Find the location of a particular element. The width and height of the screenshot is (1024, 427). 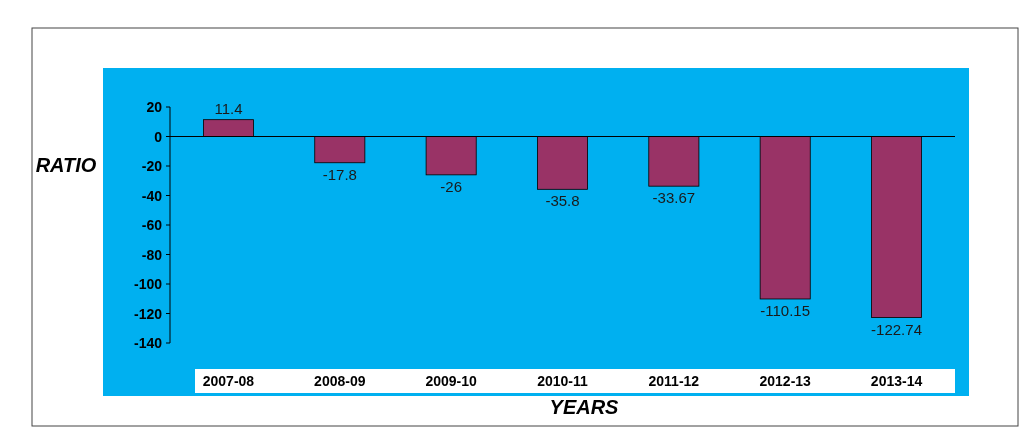

data-label: -17.8 is located at coordinates (339, 174).